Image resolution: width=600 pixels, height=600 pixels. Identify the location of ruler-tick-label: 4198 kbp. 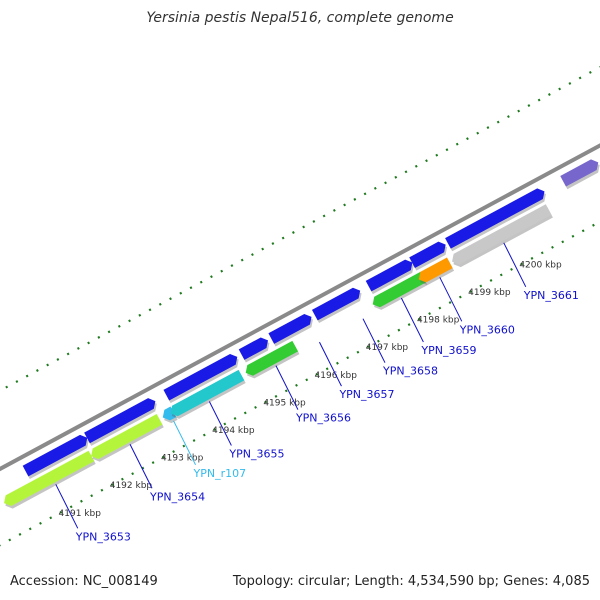
(438, 321).